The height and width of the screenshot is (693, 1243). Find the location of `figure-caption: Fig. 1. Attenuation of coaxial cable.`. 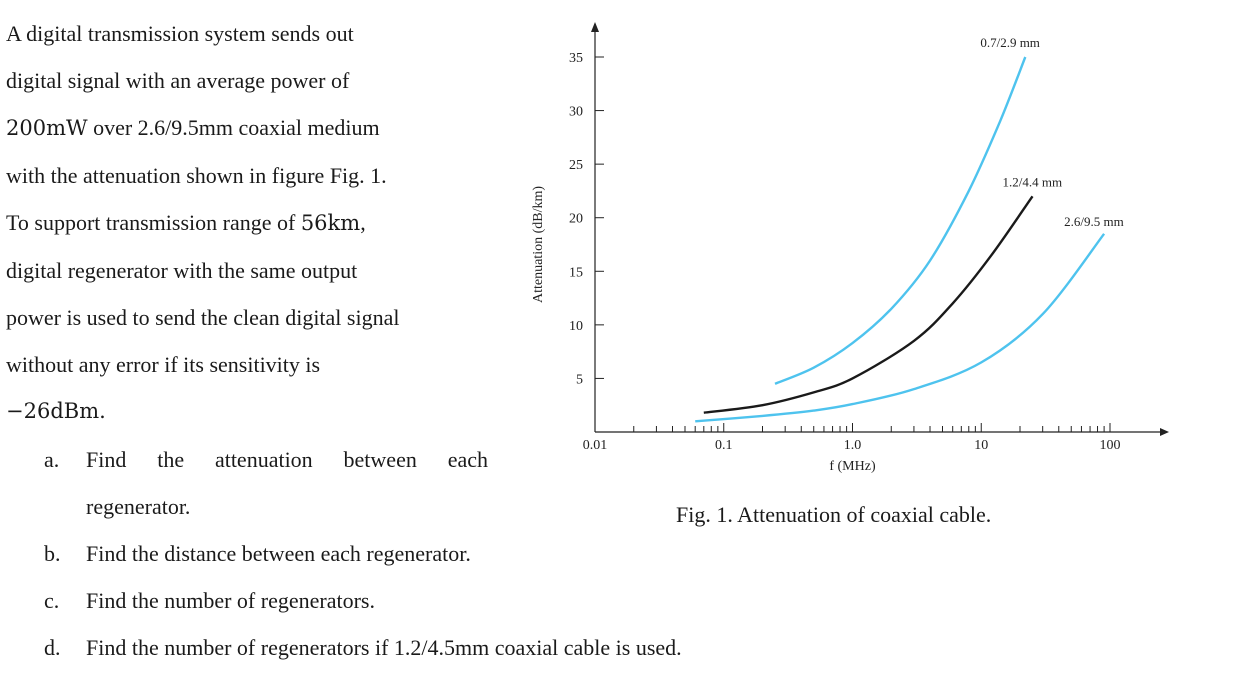

figure-caption: Fig. 1. Attenuation of coaxial cable. is located at coordinates (834, 514).